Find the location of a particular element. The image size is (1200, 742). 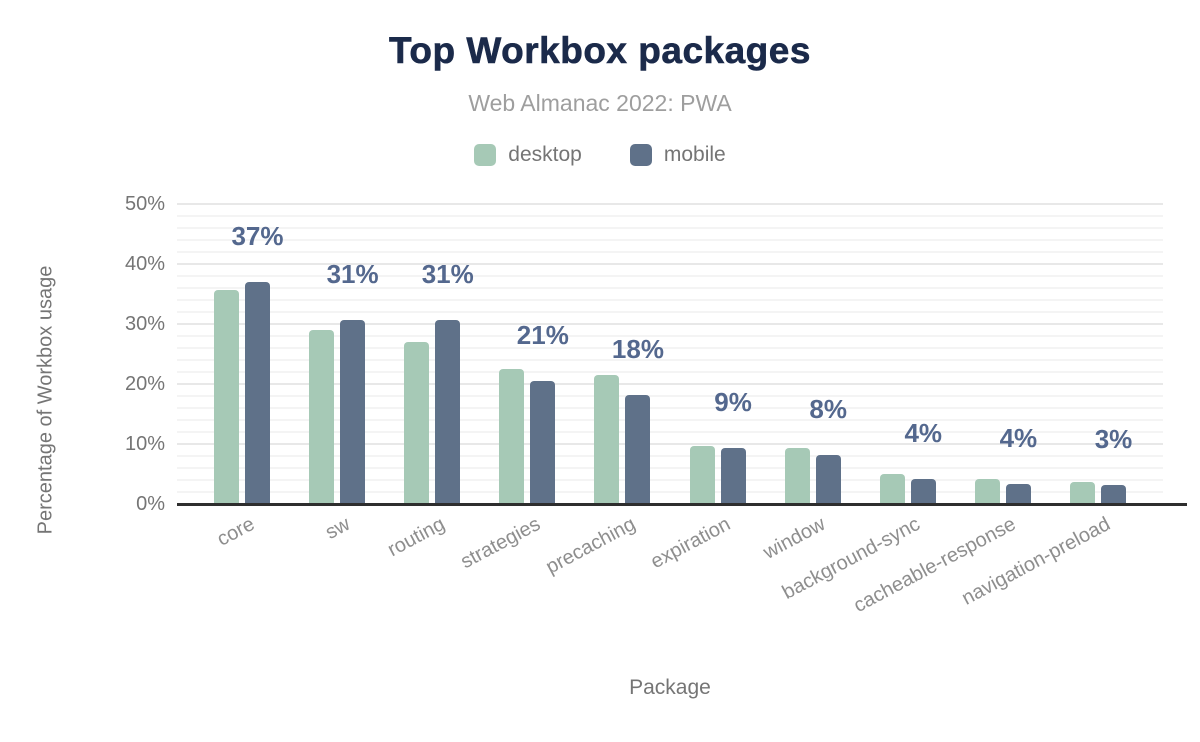

bar-desktop-routing is located at coordinates (417, 423).